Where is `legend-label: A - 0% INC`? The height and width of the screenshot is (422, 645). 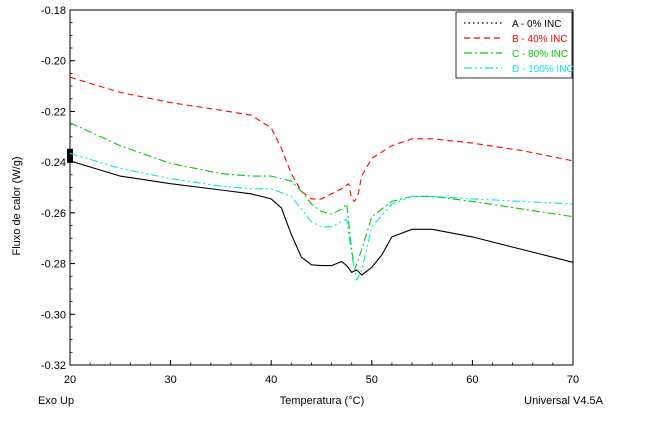
legend-label: A - 0% INC is located at coordinates (536, 24).